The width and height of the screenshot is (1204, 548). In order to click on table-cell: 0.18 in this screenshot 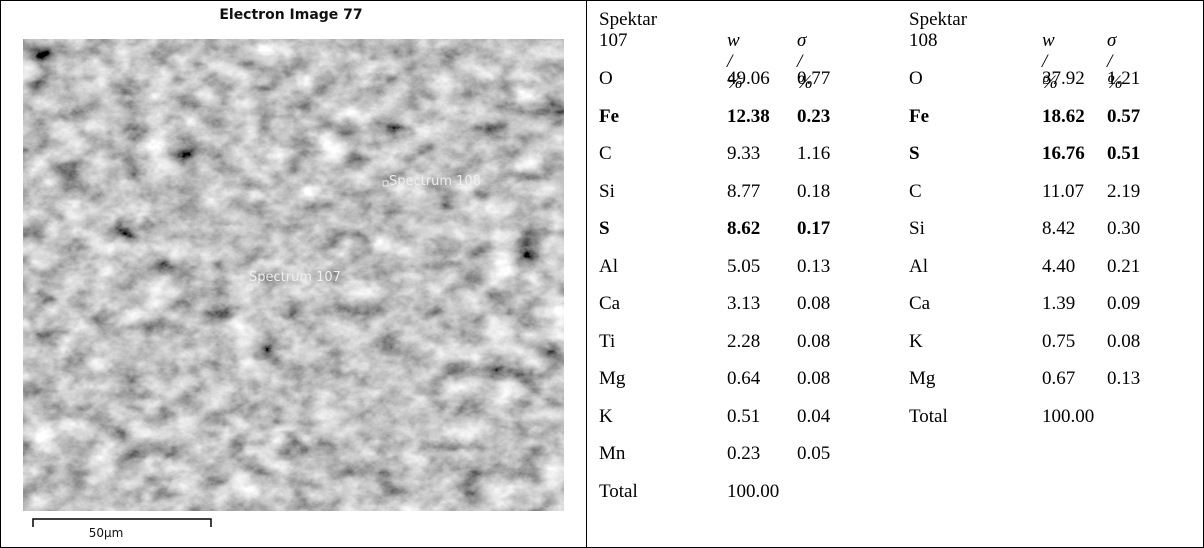, I will do `click(814, 191)`.